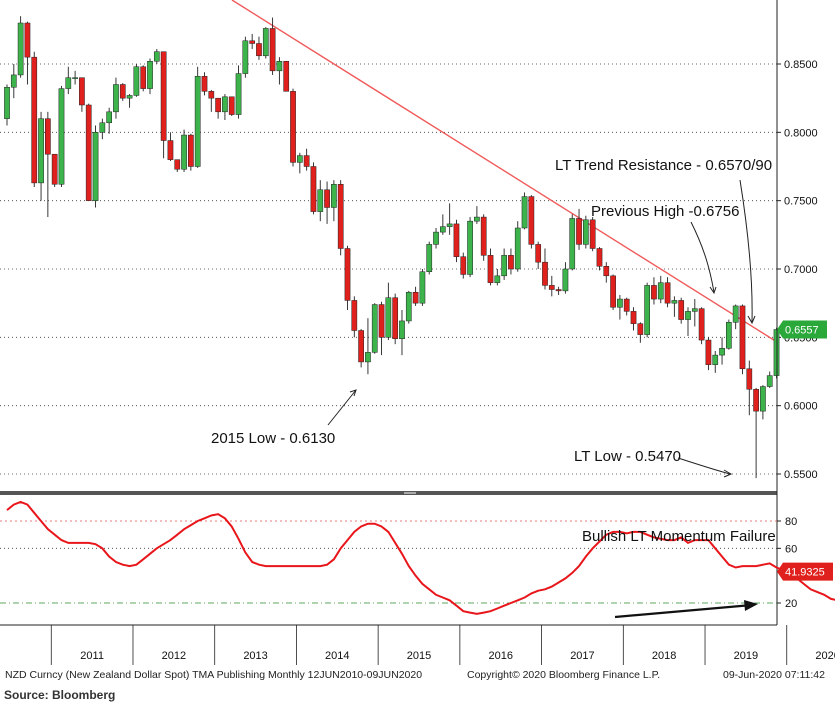  What do you see at coordinates (564, 675) in the screenshot?
I see `footer-copyright: Copyright© 2020 Bloomberg Finance L.P.` at bounding box center [564, 675].